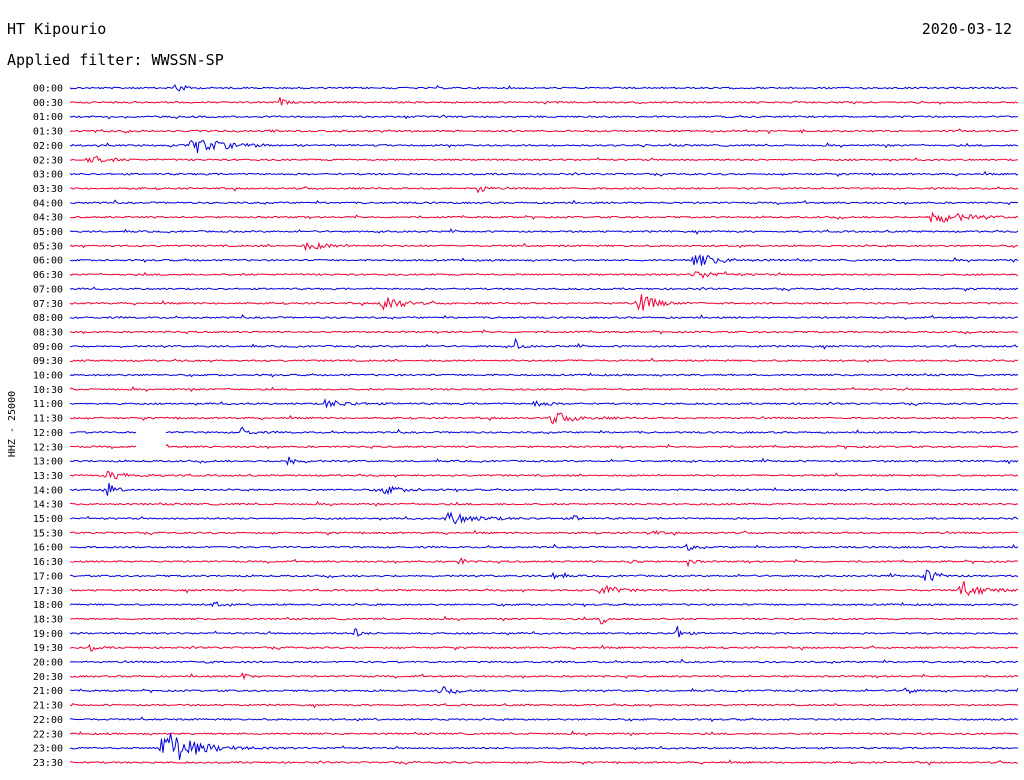 Image resolution: width=1024 pixels, height=780 pixels. What do you see at coordinates (48, 189) in the screenshot?
I see `row-time-label: 03:30` at bounding box center [48, 189].